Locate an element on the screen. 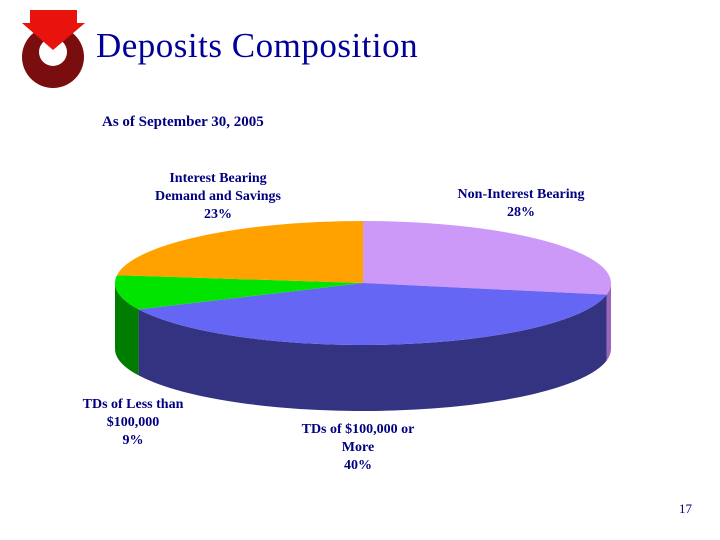 This screenshot has height=540, width=720. label-percent: 40% is located at coordinates (358, 465).